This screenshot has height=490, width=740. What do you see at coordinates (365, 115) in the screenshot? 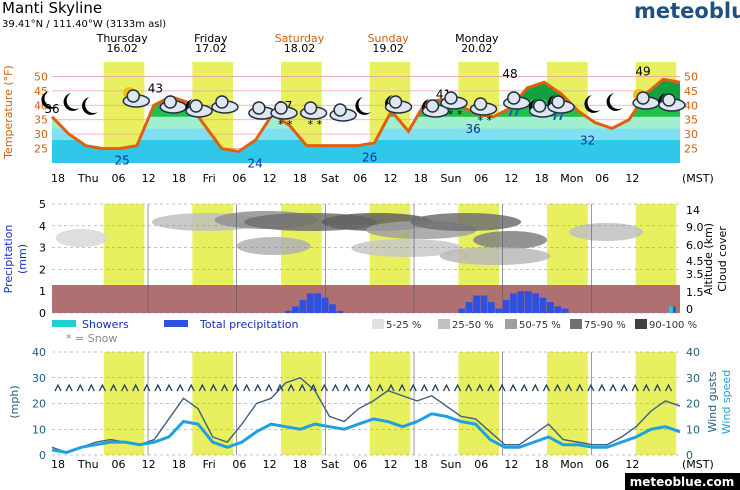
I see `temp-line` at bounding box center [365, 115].